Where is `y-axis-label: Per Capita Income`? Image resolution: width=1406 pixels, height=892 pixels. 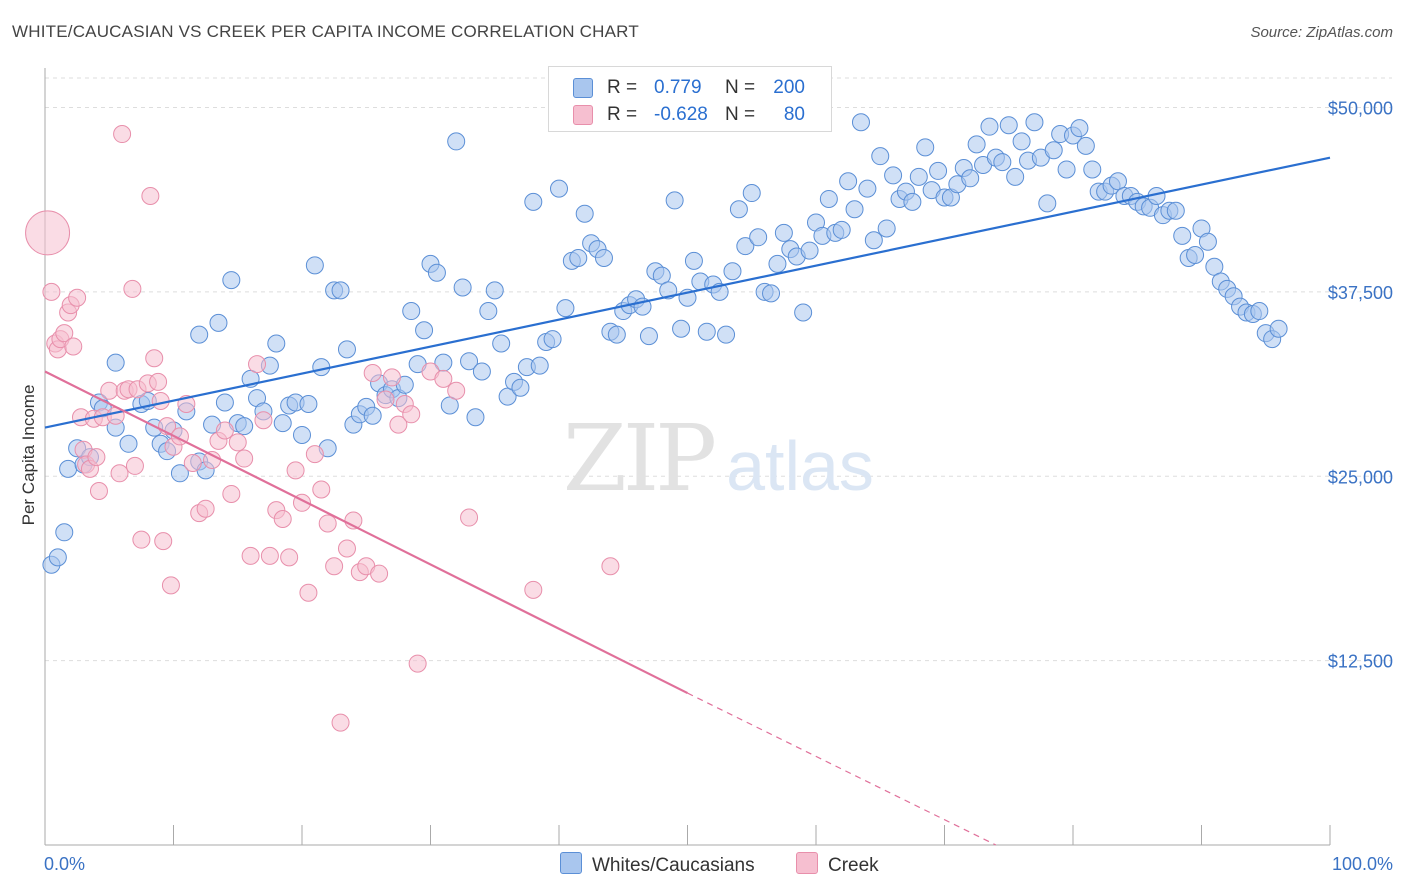 y-axis-label: Per Capita Income is located at coordinates (28, 455).